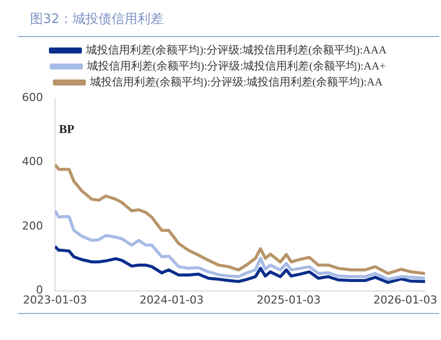  Describe the element at coordinates (32, 97) in the screenshot. I see `y-tick-label: 600` at that location.